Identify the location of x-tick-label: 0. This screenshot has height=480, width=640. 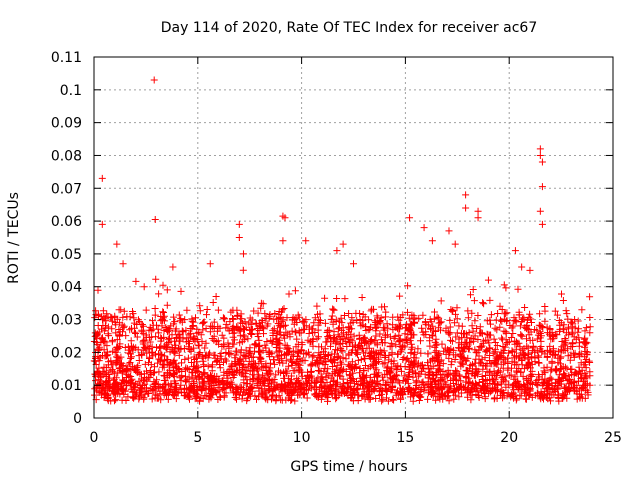
(94, 438).